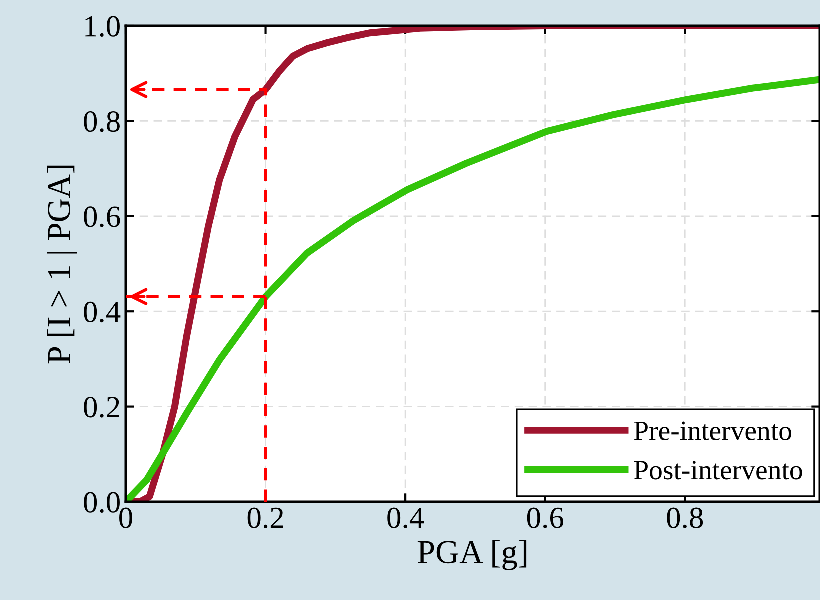 This screenshot has height=600, width=820. Describe the element at coordinates (62, 265) in the screenshot. I see `y-axis-title: P [I > 1 | PGA]` at that location.